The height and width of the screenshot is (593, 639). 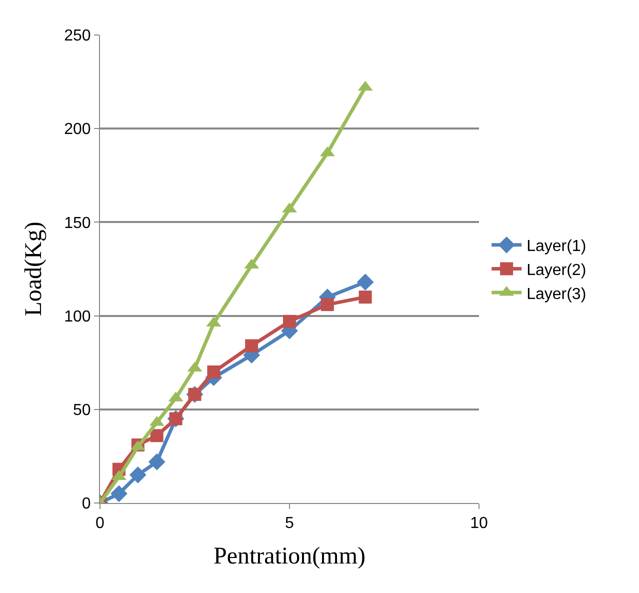 What do you see at coordinates (82, 410) in the screenshot?
I see `y-tick-label: 50` at bounding box center [82, 410].